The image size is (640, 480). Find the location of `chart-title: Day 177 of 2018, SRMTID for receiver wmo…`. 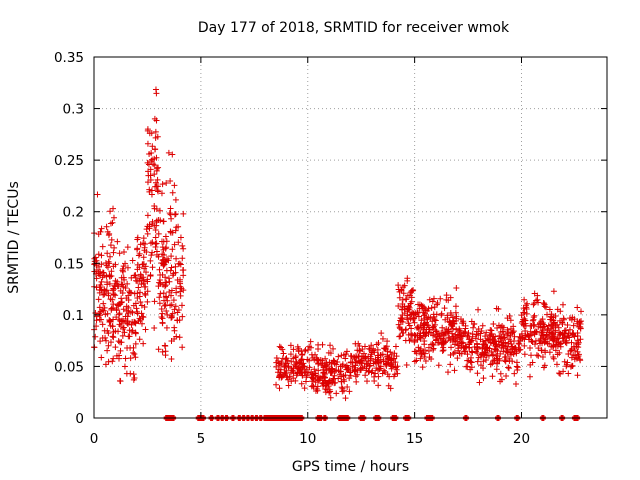

chart-title: Day 177 of 2018, SRMTID for receiver wmo… is located at coordinates (354, 28).